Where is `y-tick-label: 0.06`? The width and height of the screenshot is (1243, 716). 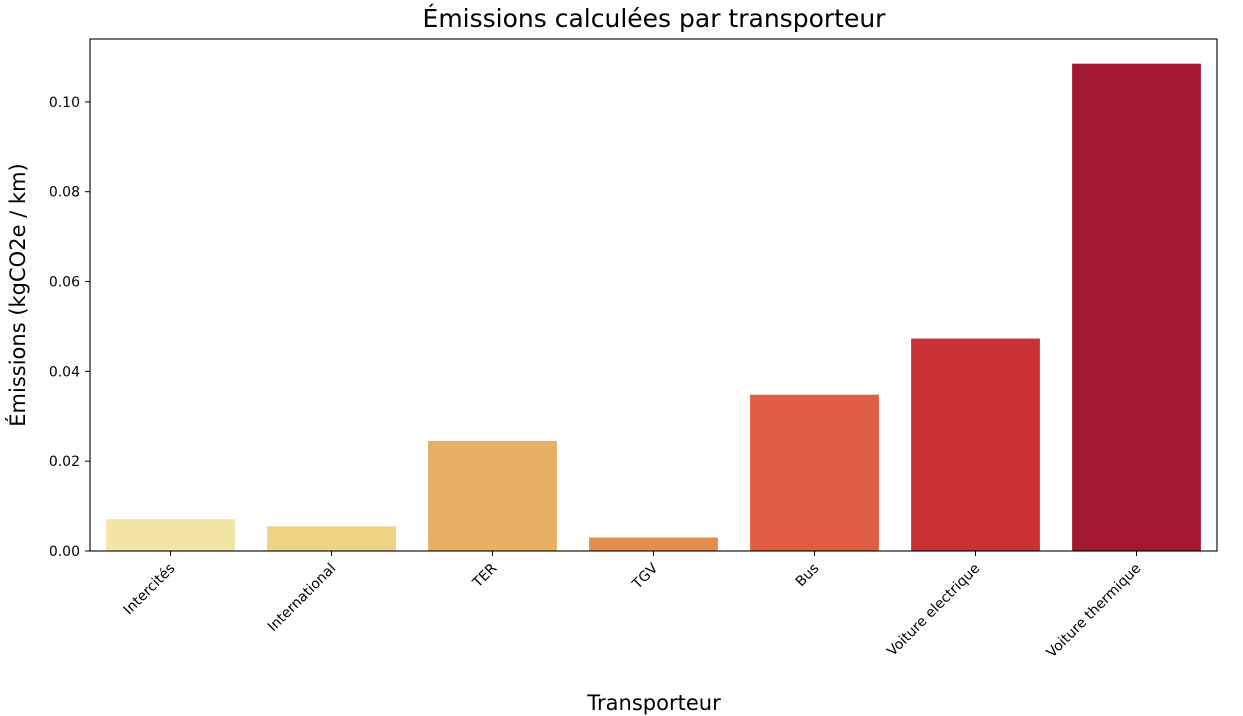 y-tick-label: 0.06 is located at coordinates (64, 283).